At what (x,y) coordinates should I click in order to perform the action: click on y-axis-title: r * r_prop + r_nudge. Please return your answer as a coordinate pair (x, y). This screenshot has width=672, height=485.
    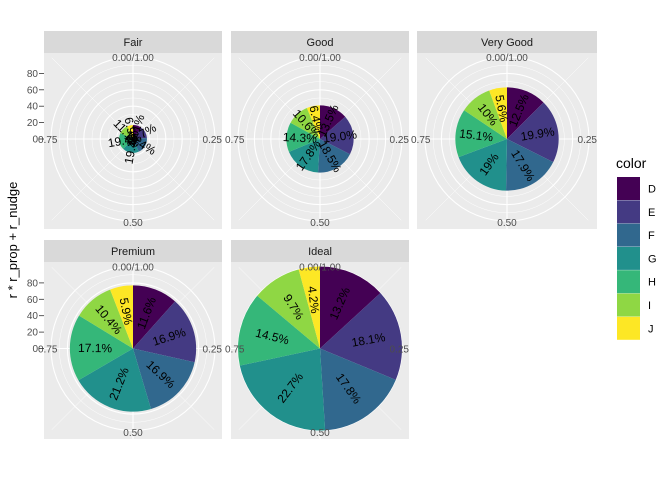
    Looking at the image, I should click on (12, 240).